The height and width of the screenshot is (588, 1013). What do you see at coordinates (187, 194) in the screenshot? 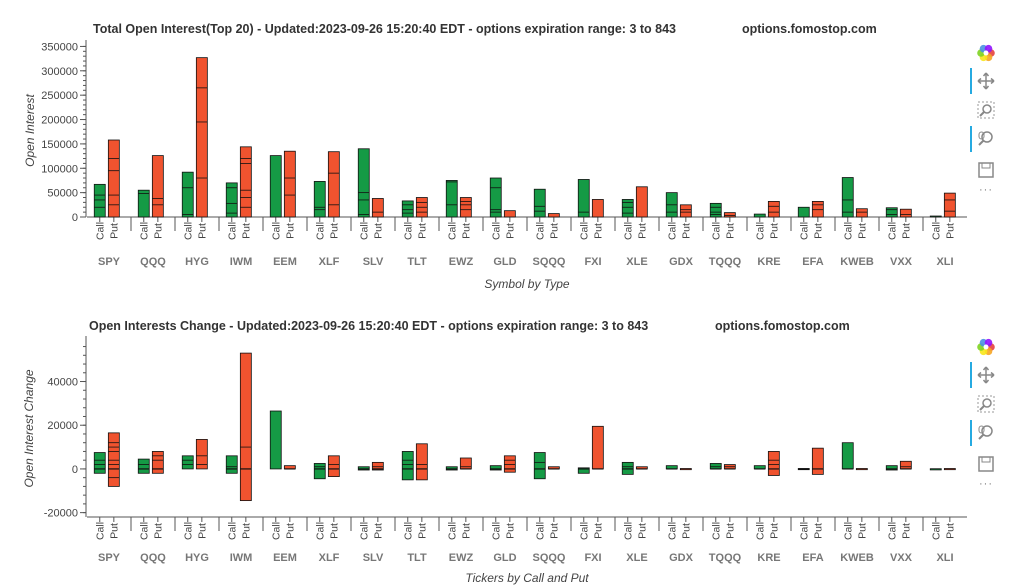
I see `bar-hyg-call` at bounding box center [187, 194].